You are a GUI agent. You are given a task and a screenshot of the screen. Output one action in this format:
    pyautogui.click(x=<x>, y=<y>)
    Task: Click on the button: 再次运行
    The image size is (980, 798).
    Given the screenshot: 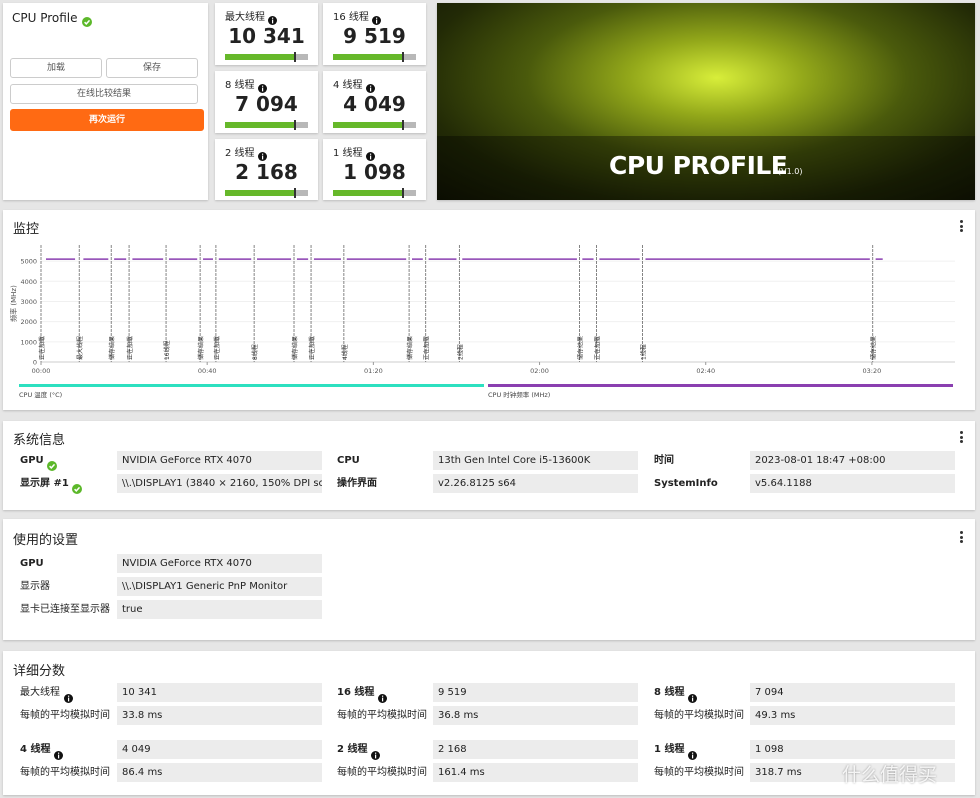 What is the action you would take?
    pyautogui.click(x=107, y=120)
    